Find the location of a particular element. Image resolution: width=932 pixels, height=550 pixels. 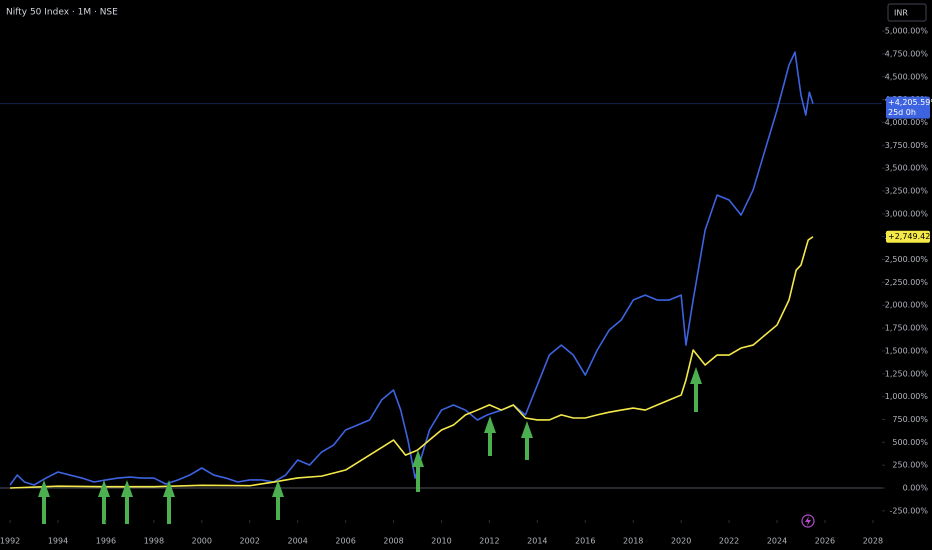

y-tick-label: -250.00% is located at coordinates (909, 510).